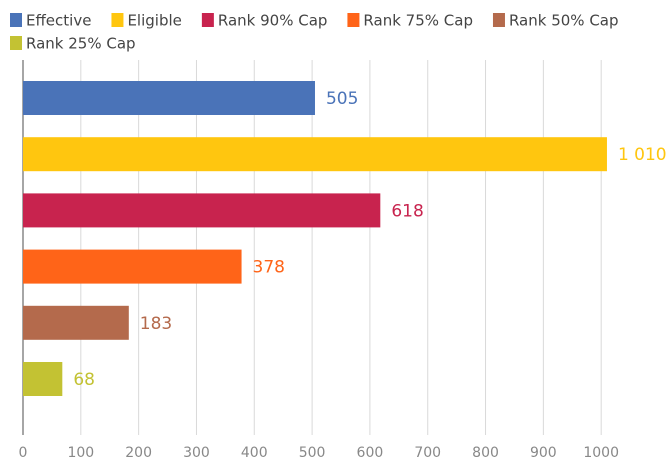 The width and height of the screenshot is (668, 461). I want to click on x-tick-label: 600, so click(370, 453).